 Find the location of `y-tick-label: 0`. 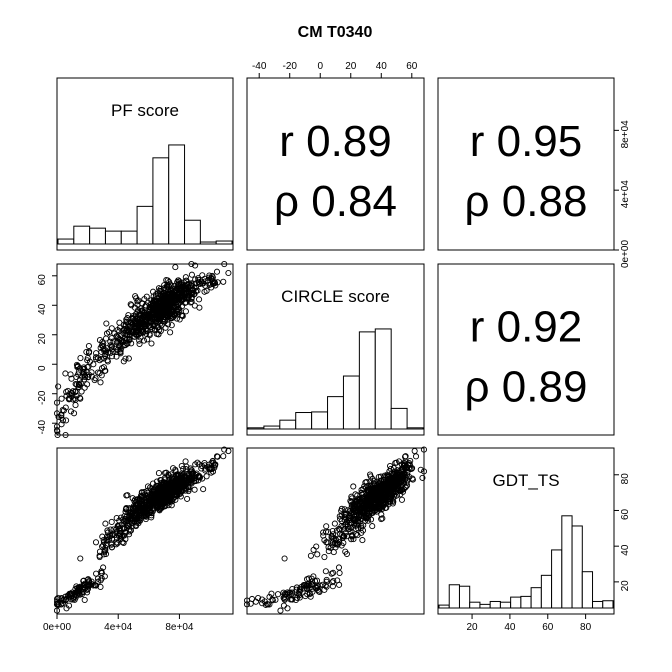

y-tick-label: 0 is located at coordinates (42, 368).